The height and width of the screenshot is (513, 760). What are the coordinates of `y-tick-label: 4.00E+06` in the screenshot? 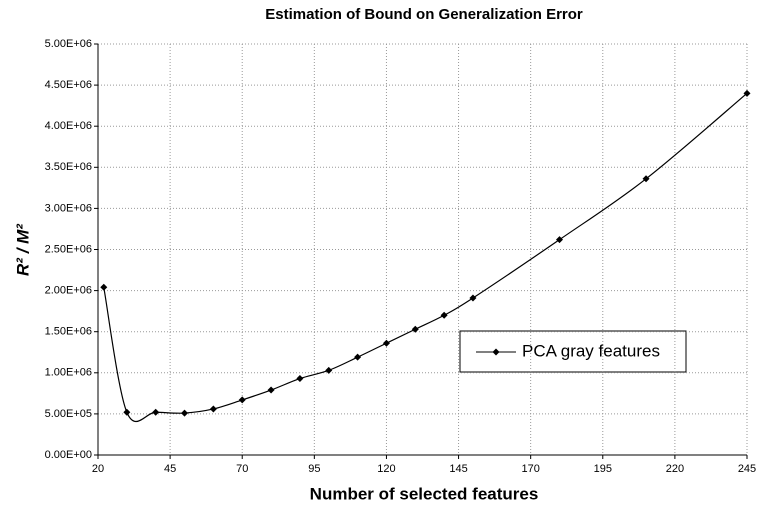 It's located at (68, 126).